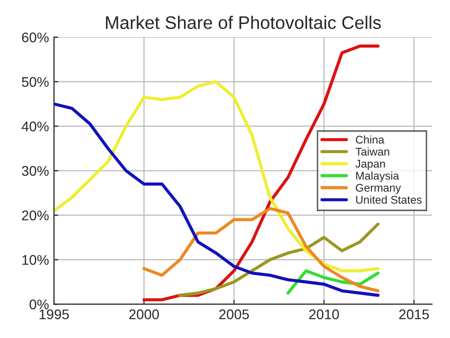 The width and height of the screenshot is (450, 338). I want to click on legend-label: China, so click(370, 139).